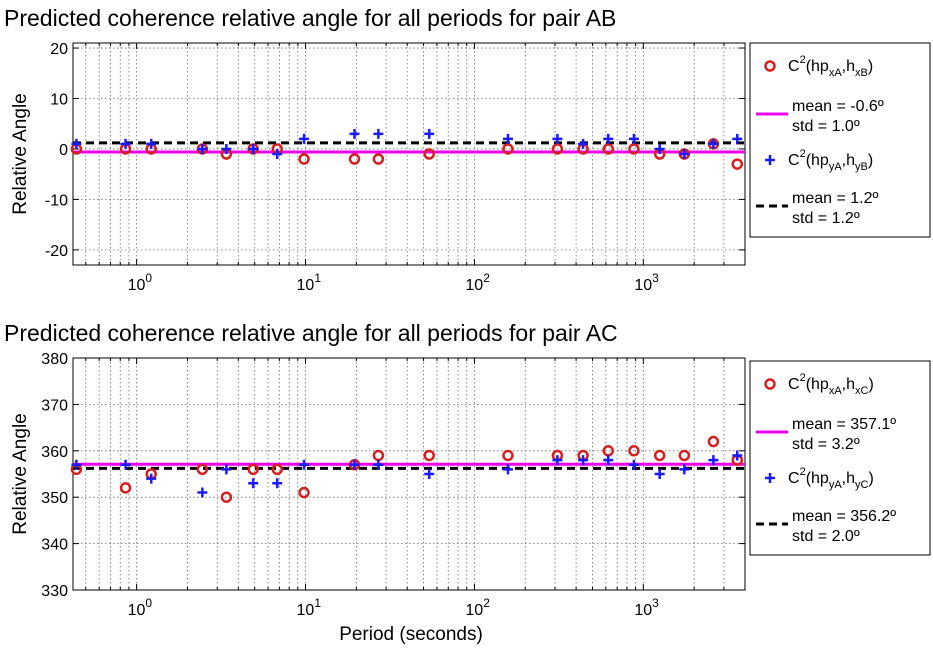 The image size is (933, 650). Describe the element at coordinates (838, 106) in the screenshot. I see `legend-label: mean = -0.6º` at that location.